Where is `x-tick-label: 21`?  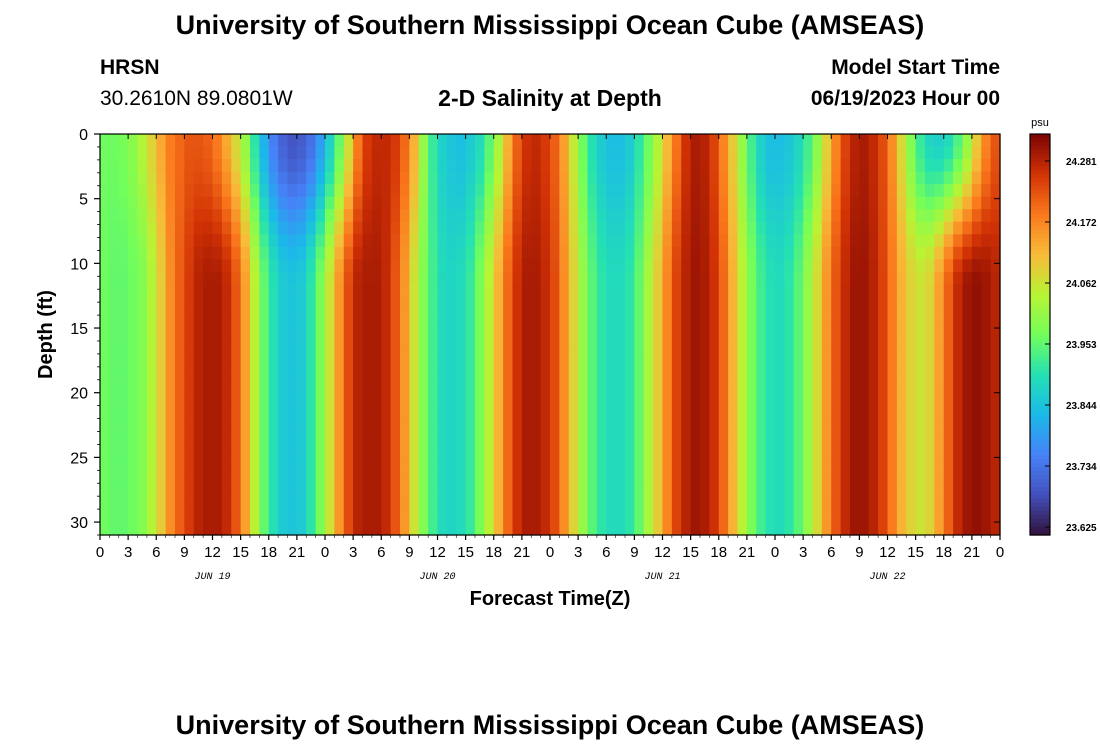
x-tick-label: 21 is located at coordinates (972, 552).